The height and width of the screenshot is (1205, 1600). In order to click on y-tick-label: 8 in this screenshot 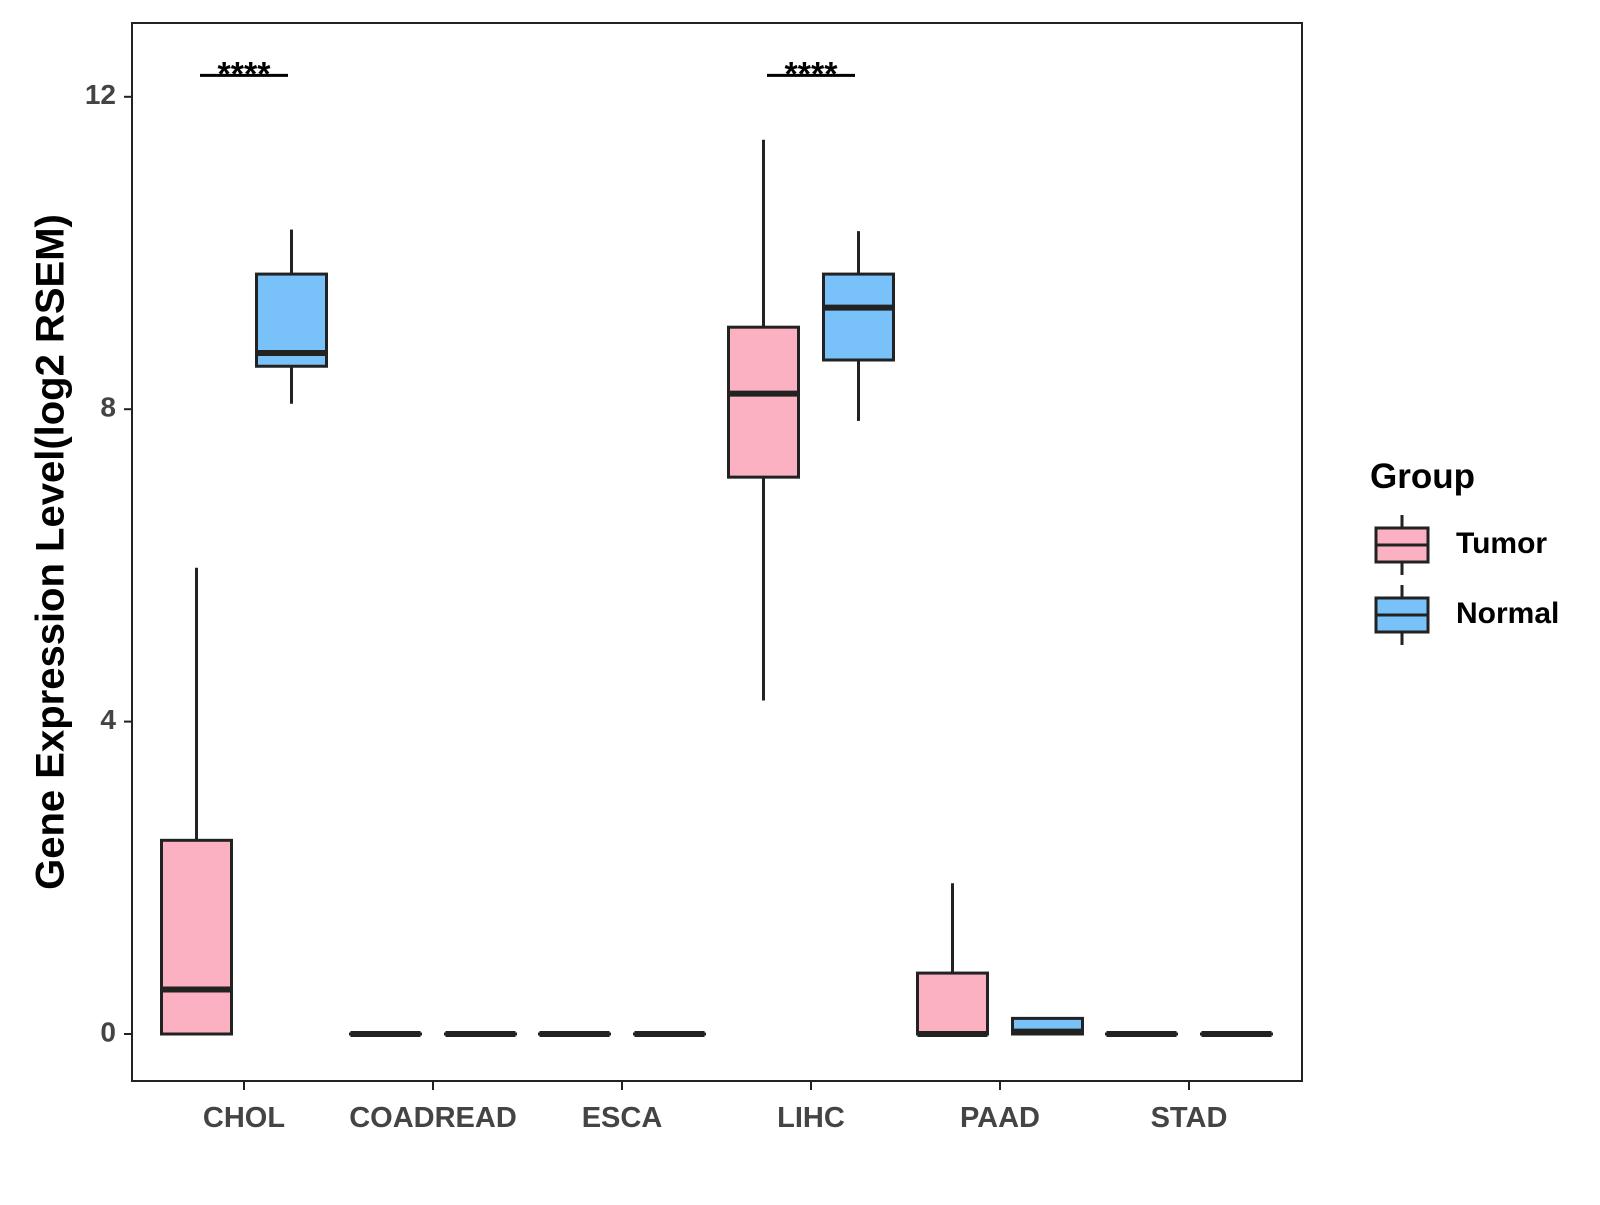, I will do `click(108, 407)`.